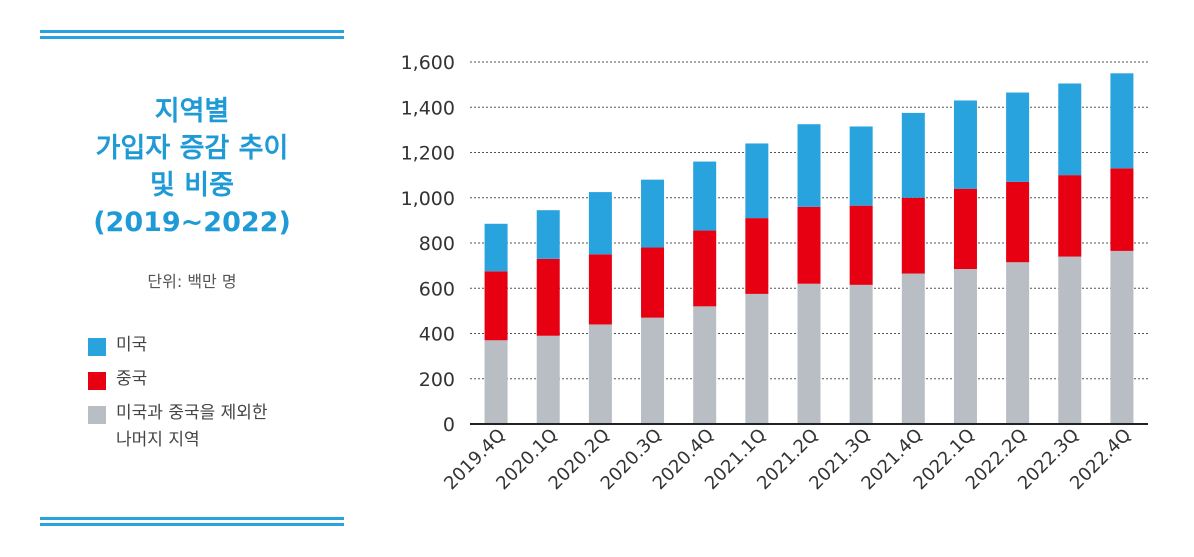 The width and height of the screenshot is (1194, 557). Describe the element at coordinates (1070, 340) in the screenshot. I see `bar-2022.3Q-series-0` at that location.